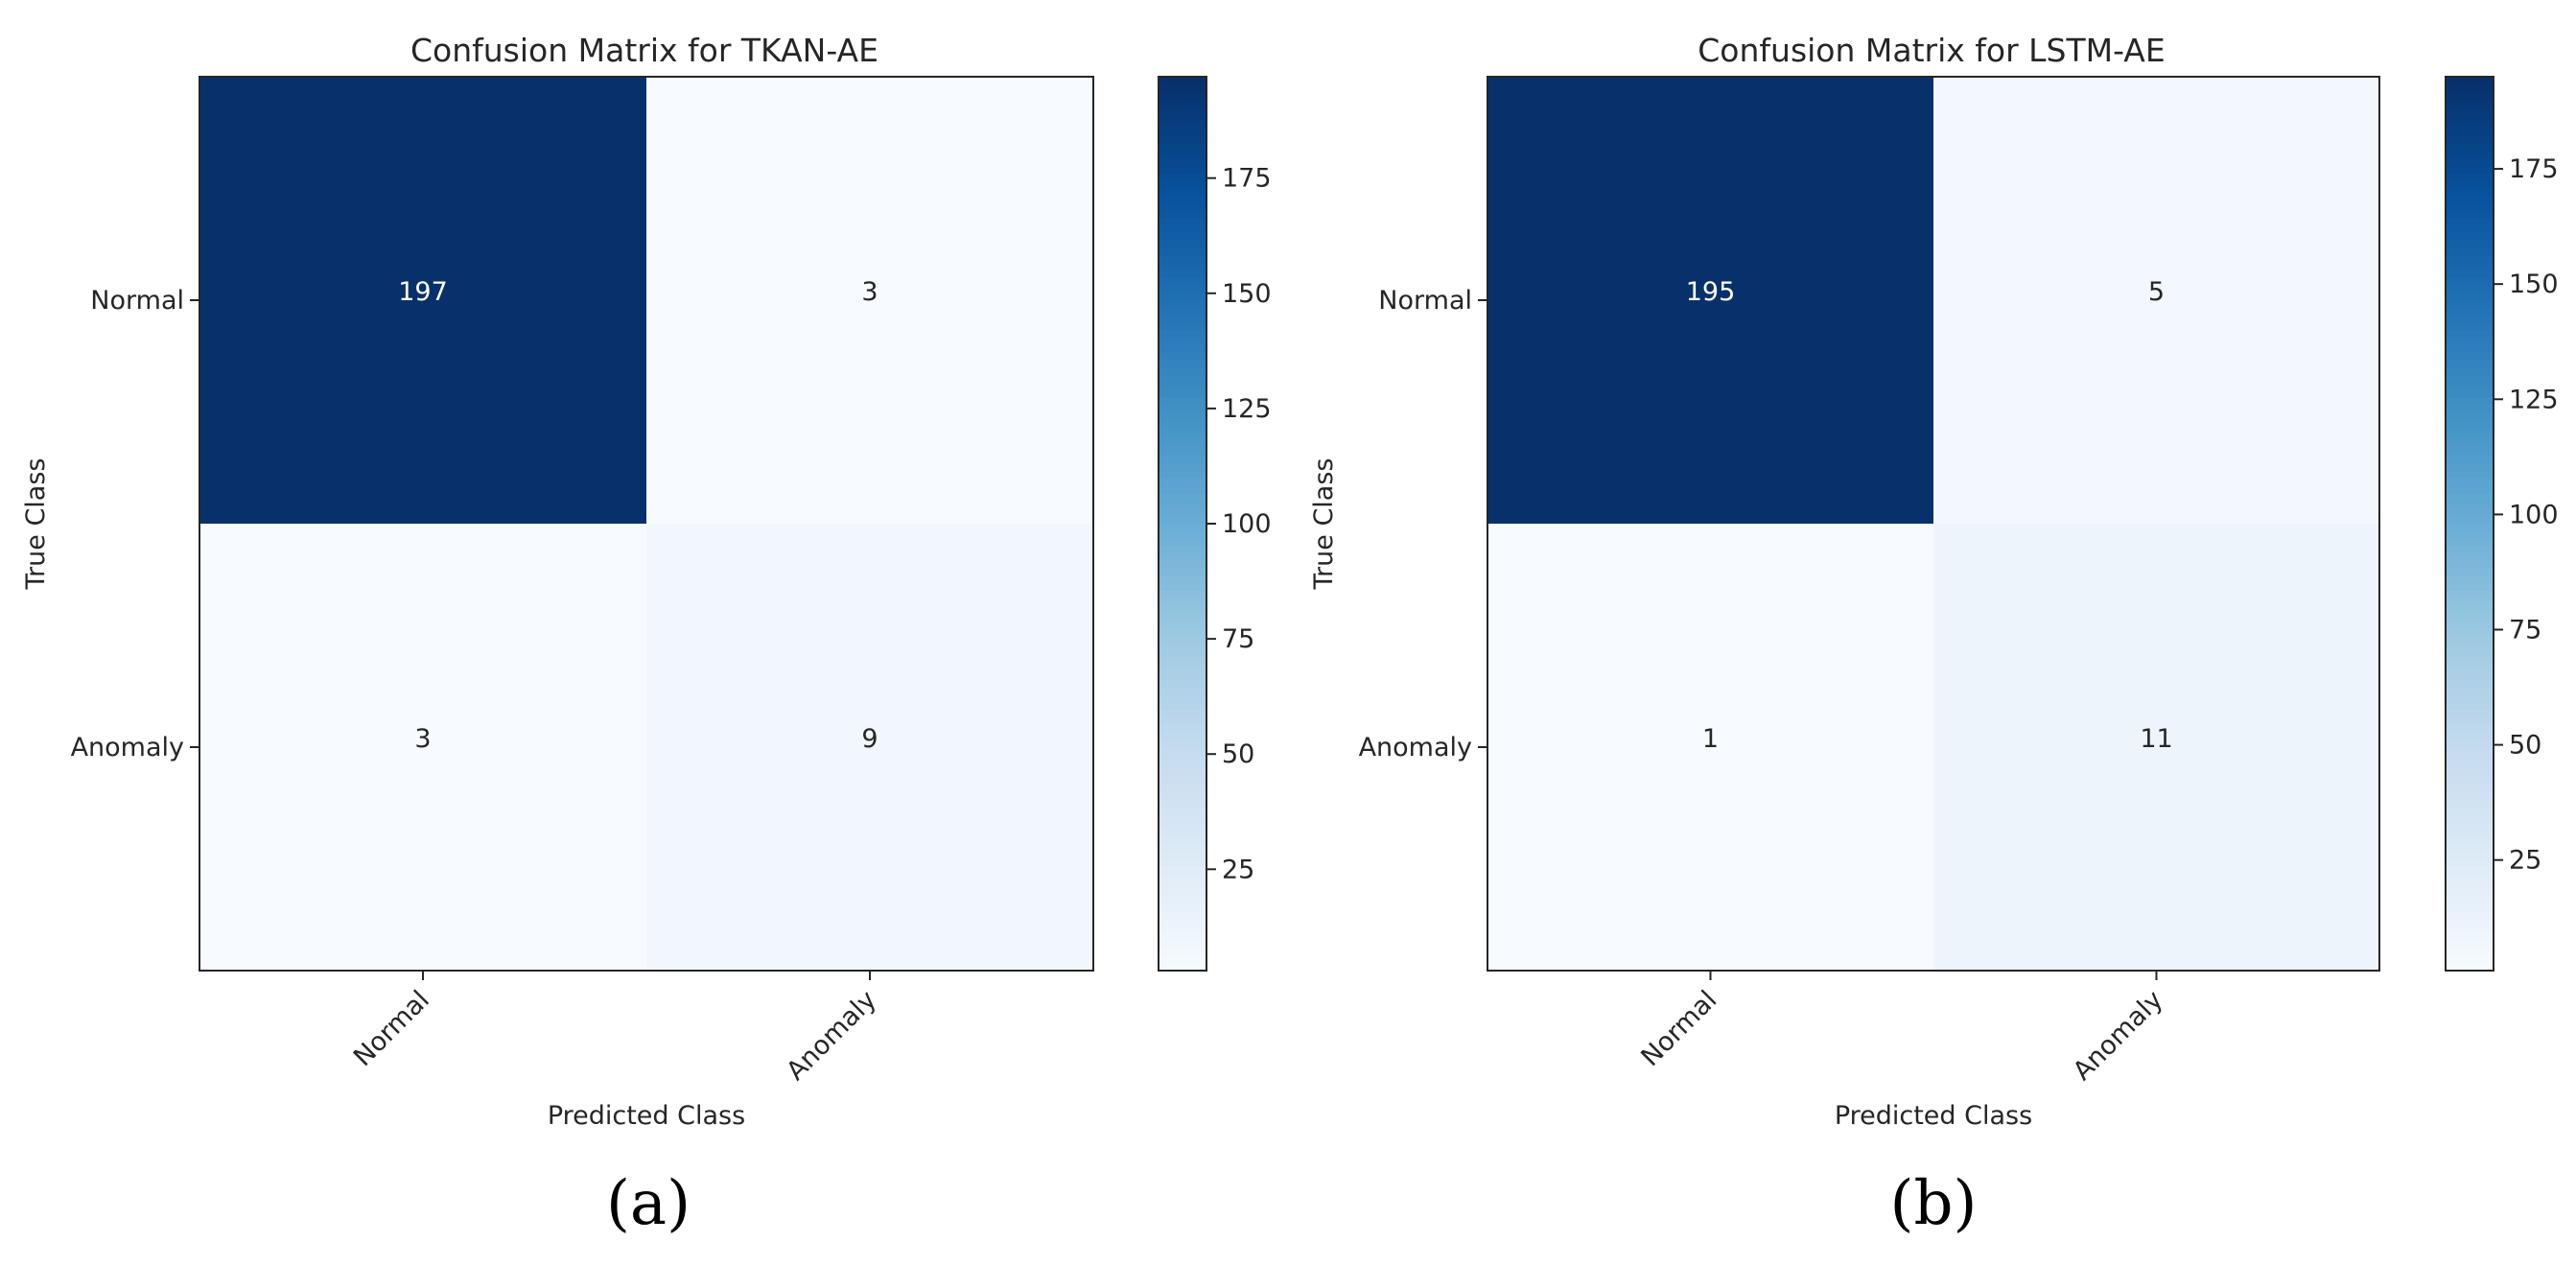 The width and height of the screenshot is (2576, 1266). I want to click on cell-normal-normal, so click(1710, 301).